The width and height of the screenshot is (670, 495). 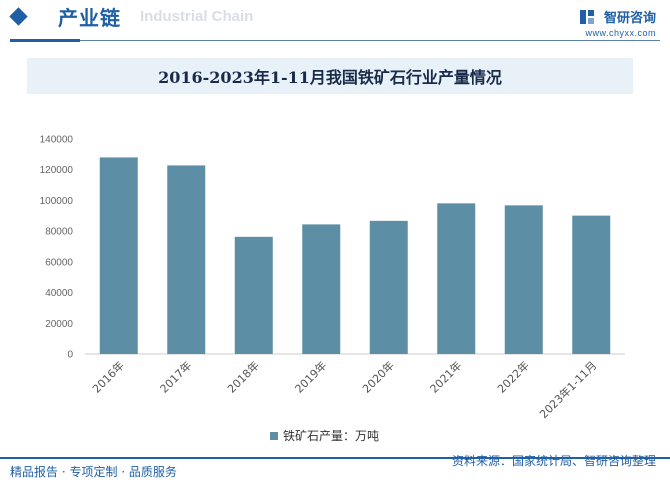 What do you see at coordinates (335, 458) in the screenshot?
I see `footer-divider` at bounding box center [335, 458].